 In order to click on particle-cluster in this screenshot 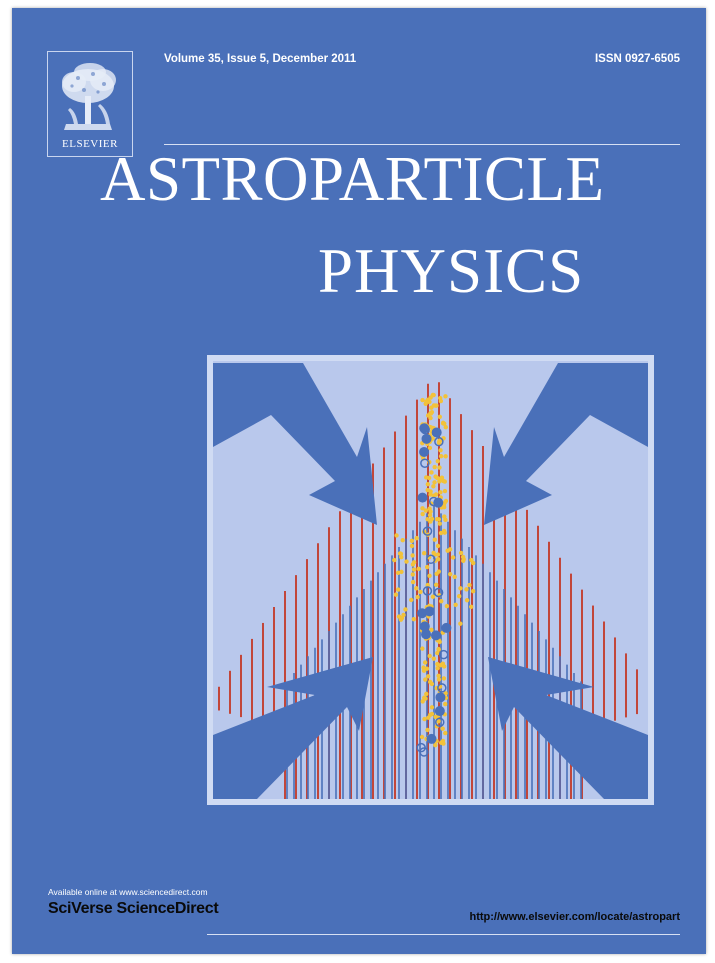, I will do `click(434, 574)`.